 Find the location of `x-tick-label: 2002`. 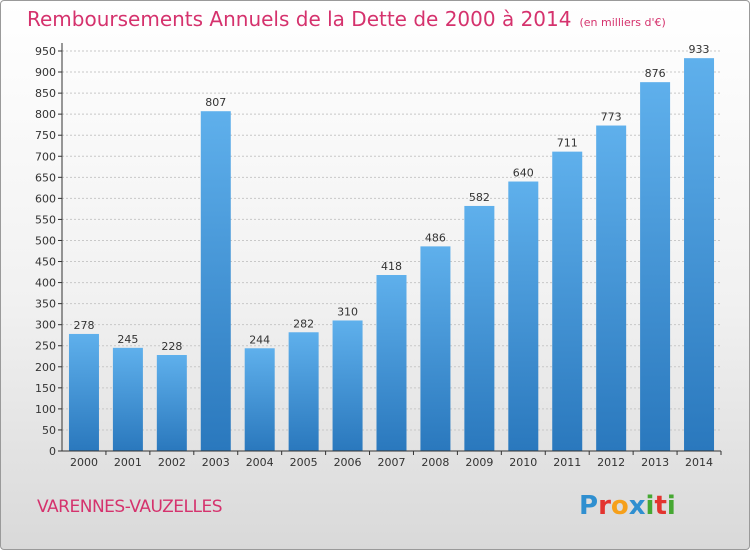

x-tick-label: 2002 is located at coordinates (172, 462).